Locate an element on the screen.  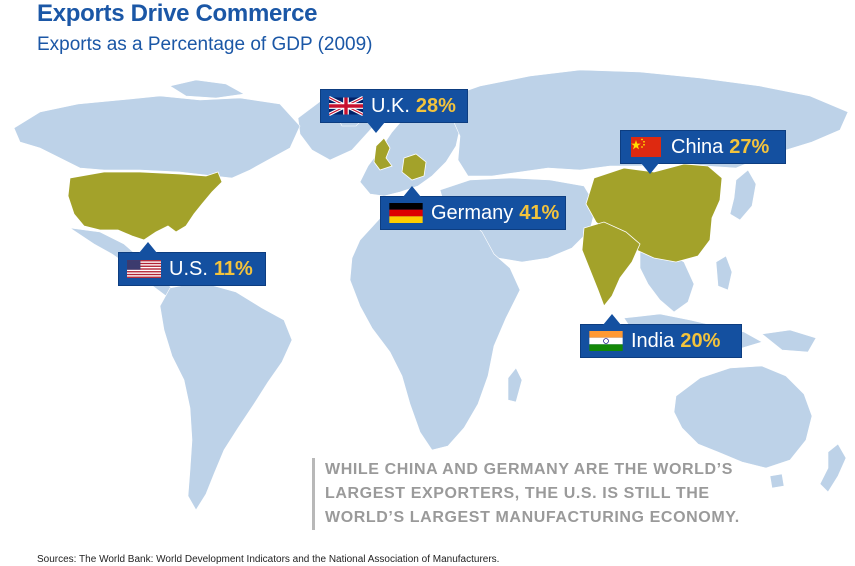
tasmania-shape is located at coordinates (777, 481).